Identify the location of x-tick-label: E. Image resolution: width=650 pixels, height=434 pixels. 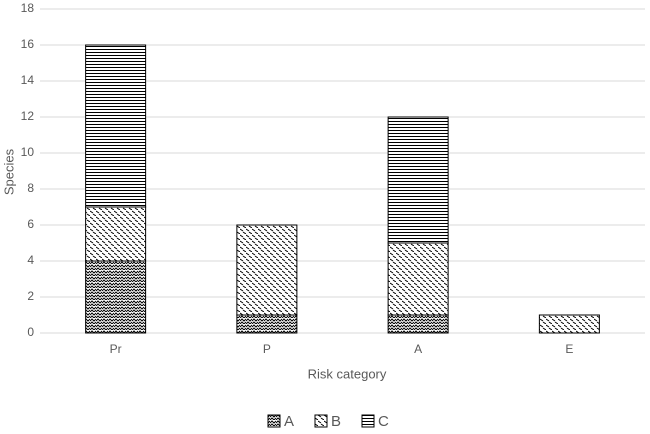
(569, 349).